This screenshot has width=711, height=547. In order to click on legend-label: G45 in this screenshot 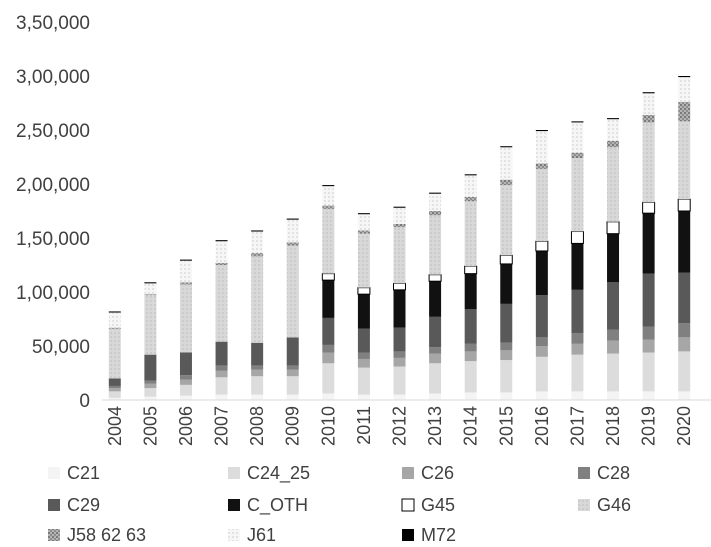, I will do `click(438, 505)`.